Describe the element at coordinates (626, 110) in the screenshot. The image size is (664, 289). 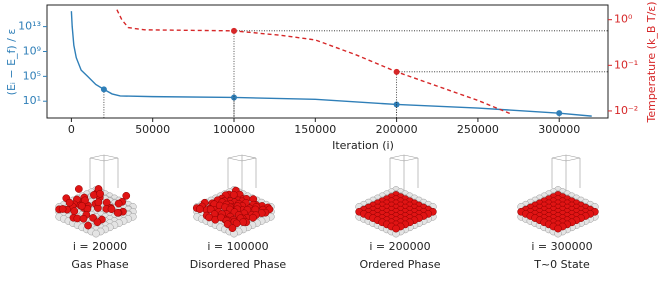
I see `y2-tick-label: 10⁻²` at that location.